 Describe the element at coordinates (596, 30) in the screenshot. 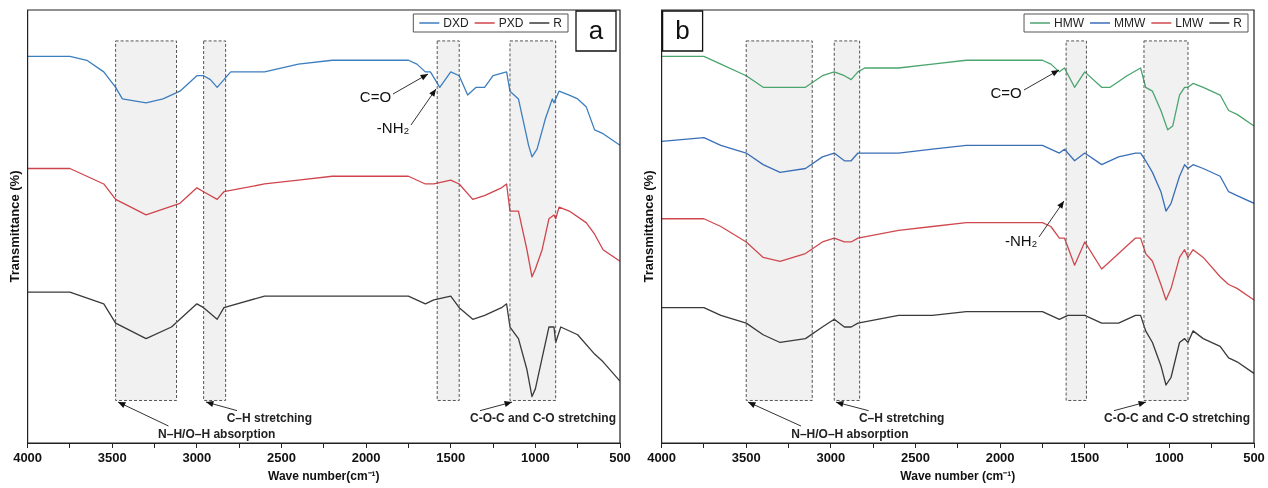

I see `chart-title: a` at that location.